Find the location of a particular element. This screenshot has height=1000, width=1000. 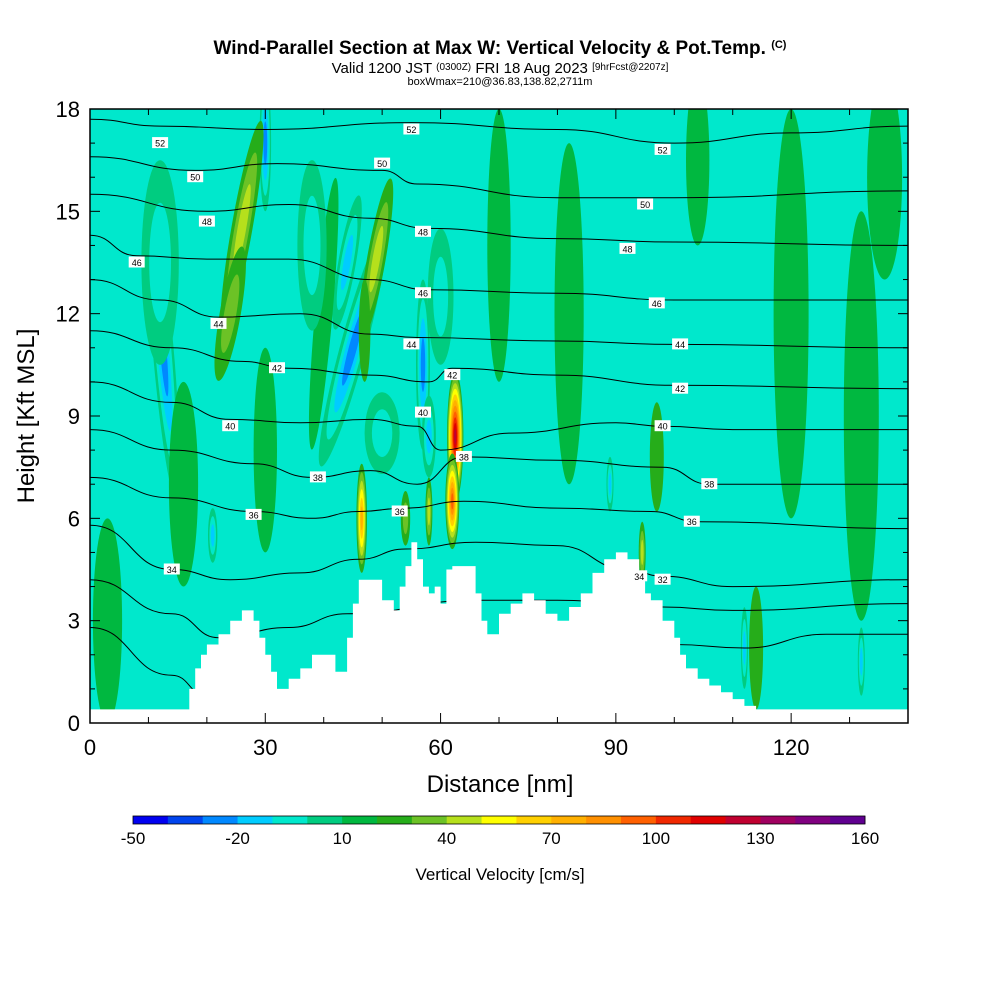

colorbar-label: Vertical Velocity [cm/s] is located at coordinates (499, 874).